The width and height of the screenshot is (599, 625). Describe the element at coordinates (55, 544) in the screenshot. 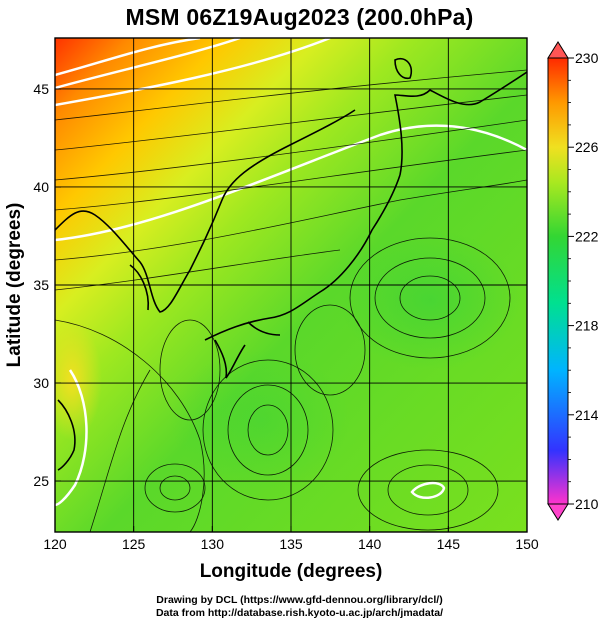

I see `x-tick-label-120: 120` at that location.